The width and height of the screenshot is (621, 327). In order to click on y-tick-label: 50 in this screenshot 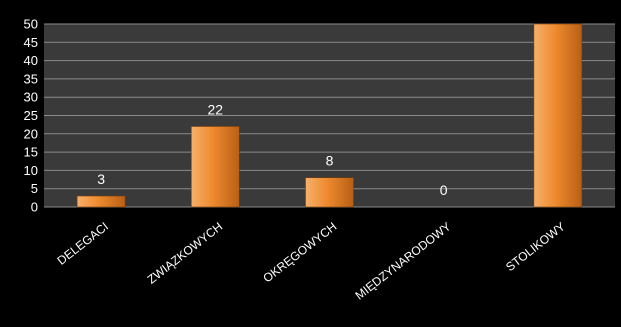, I will do `click(31, 24)`.